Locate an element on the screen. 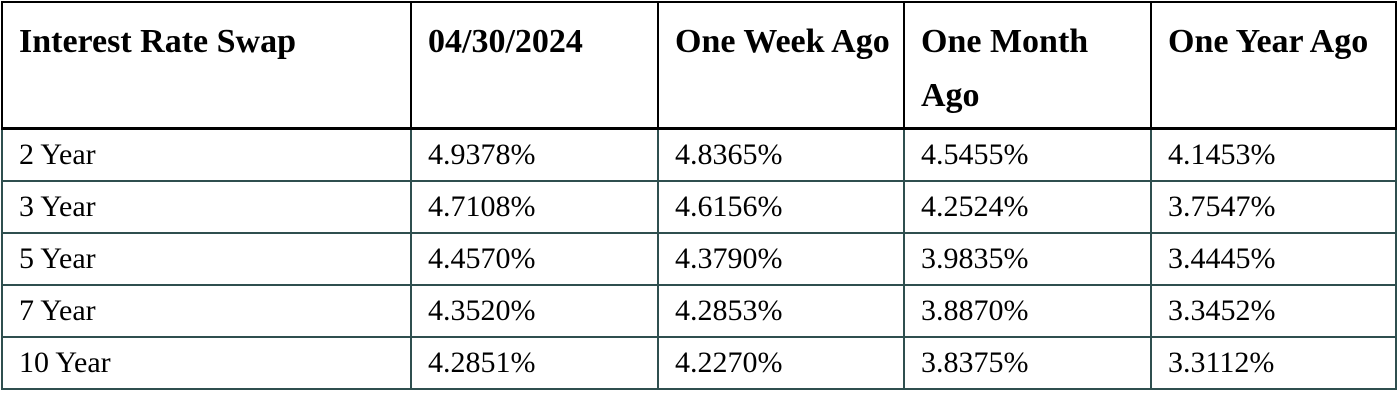  column-header: One Week Ago is located at coordinates (781, 65).